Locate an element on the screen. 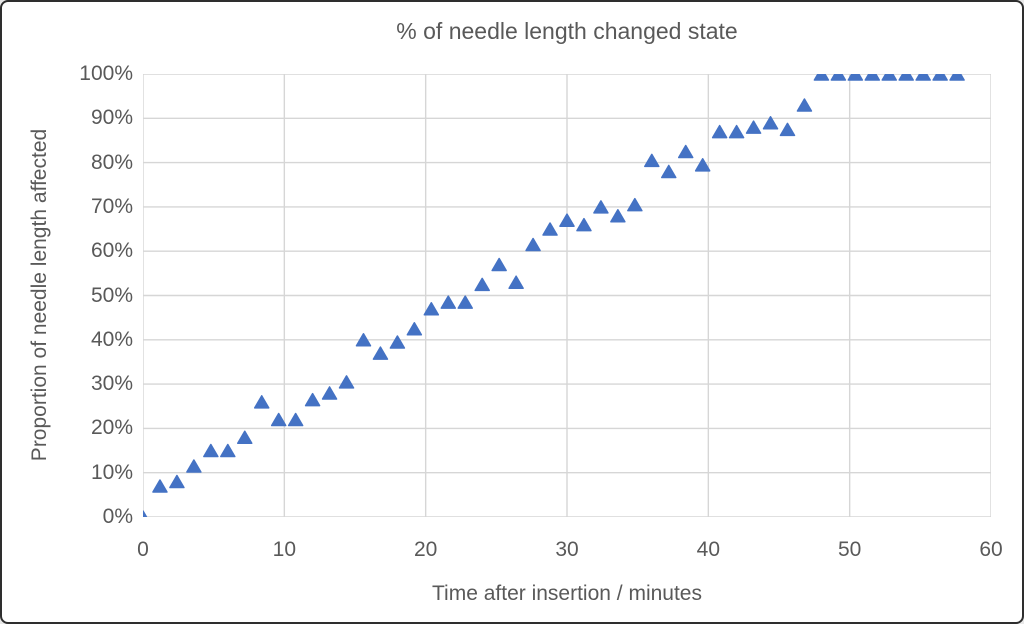 Image resolution: width=1024 pixels, height=624 pixels. x-tick-label: 50 is located at coordinates (849, 549).